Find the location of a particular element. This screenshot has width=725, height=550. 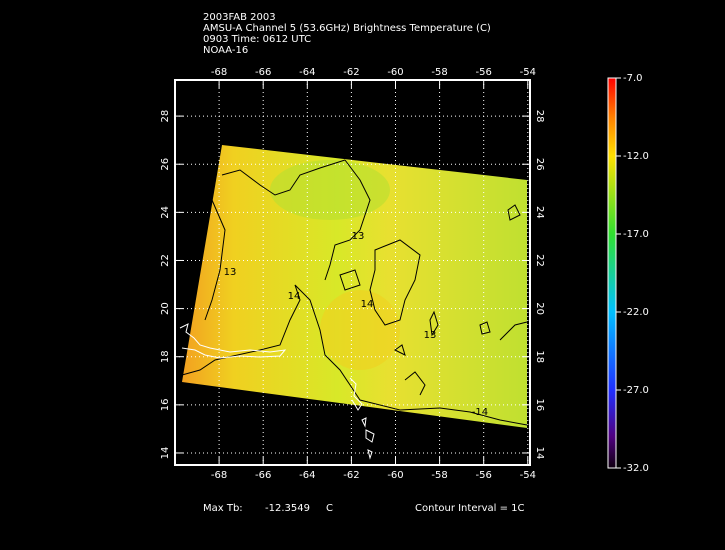

max-label: Max Tb: is located at coordinates (223, 508).